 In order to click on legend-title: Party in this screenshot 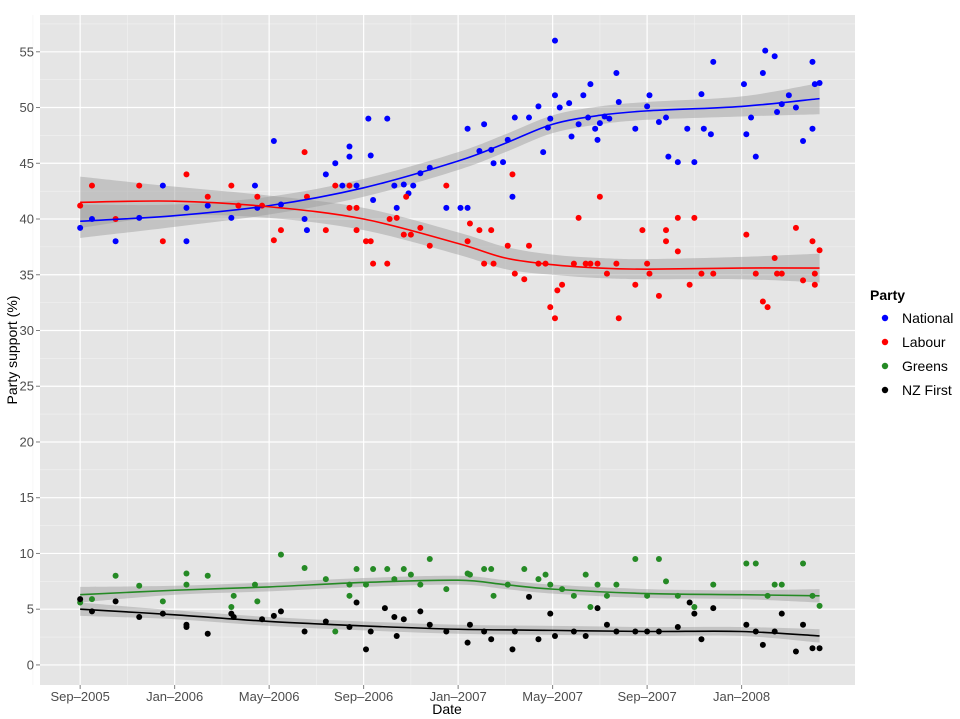, I will do `click(887, 295)`.